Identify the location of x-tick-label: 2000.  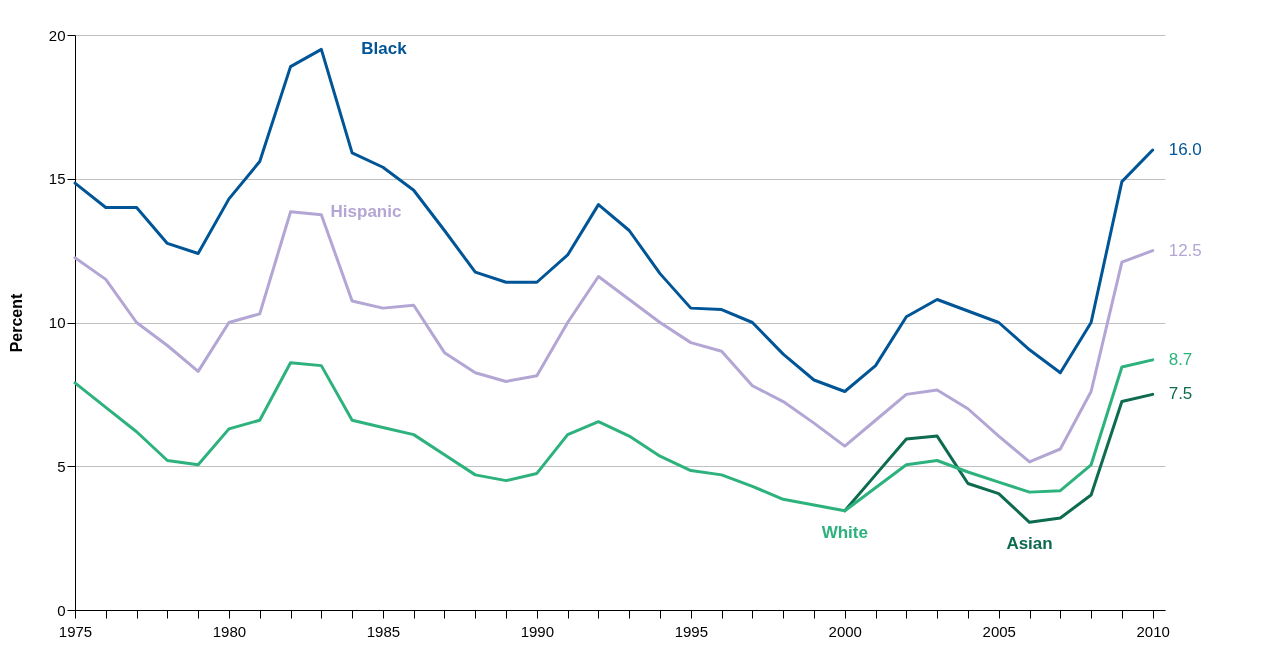
(845, 631).